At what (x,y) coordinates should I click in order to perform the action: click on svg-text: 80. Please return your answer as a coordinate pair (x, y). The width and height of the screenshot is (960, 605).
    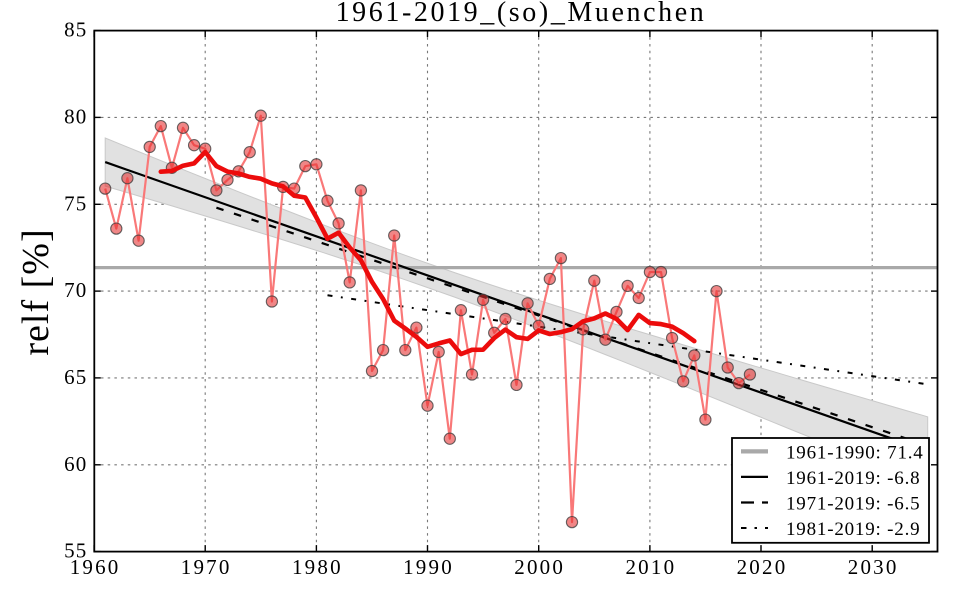
    Looking at the image, I should click on (75, 116).